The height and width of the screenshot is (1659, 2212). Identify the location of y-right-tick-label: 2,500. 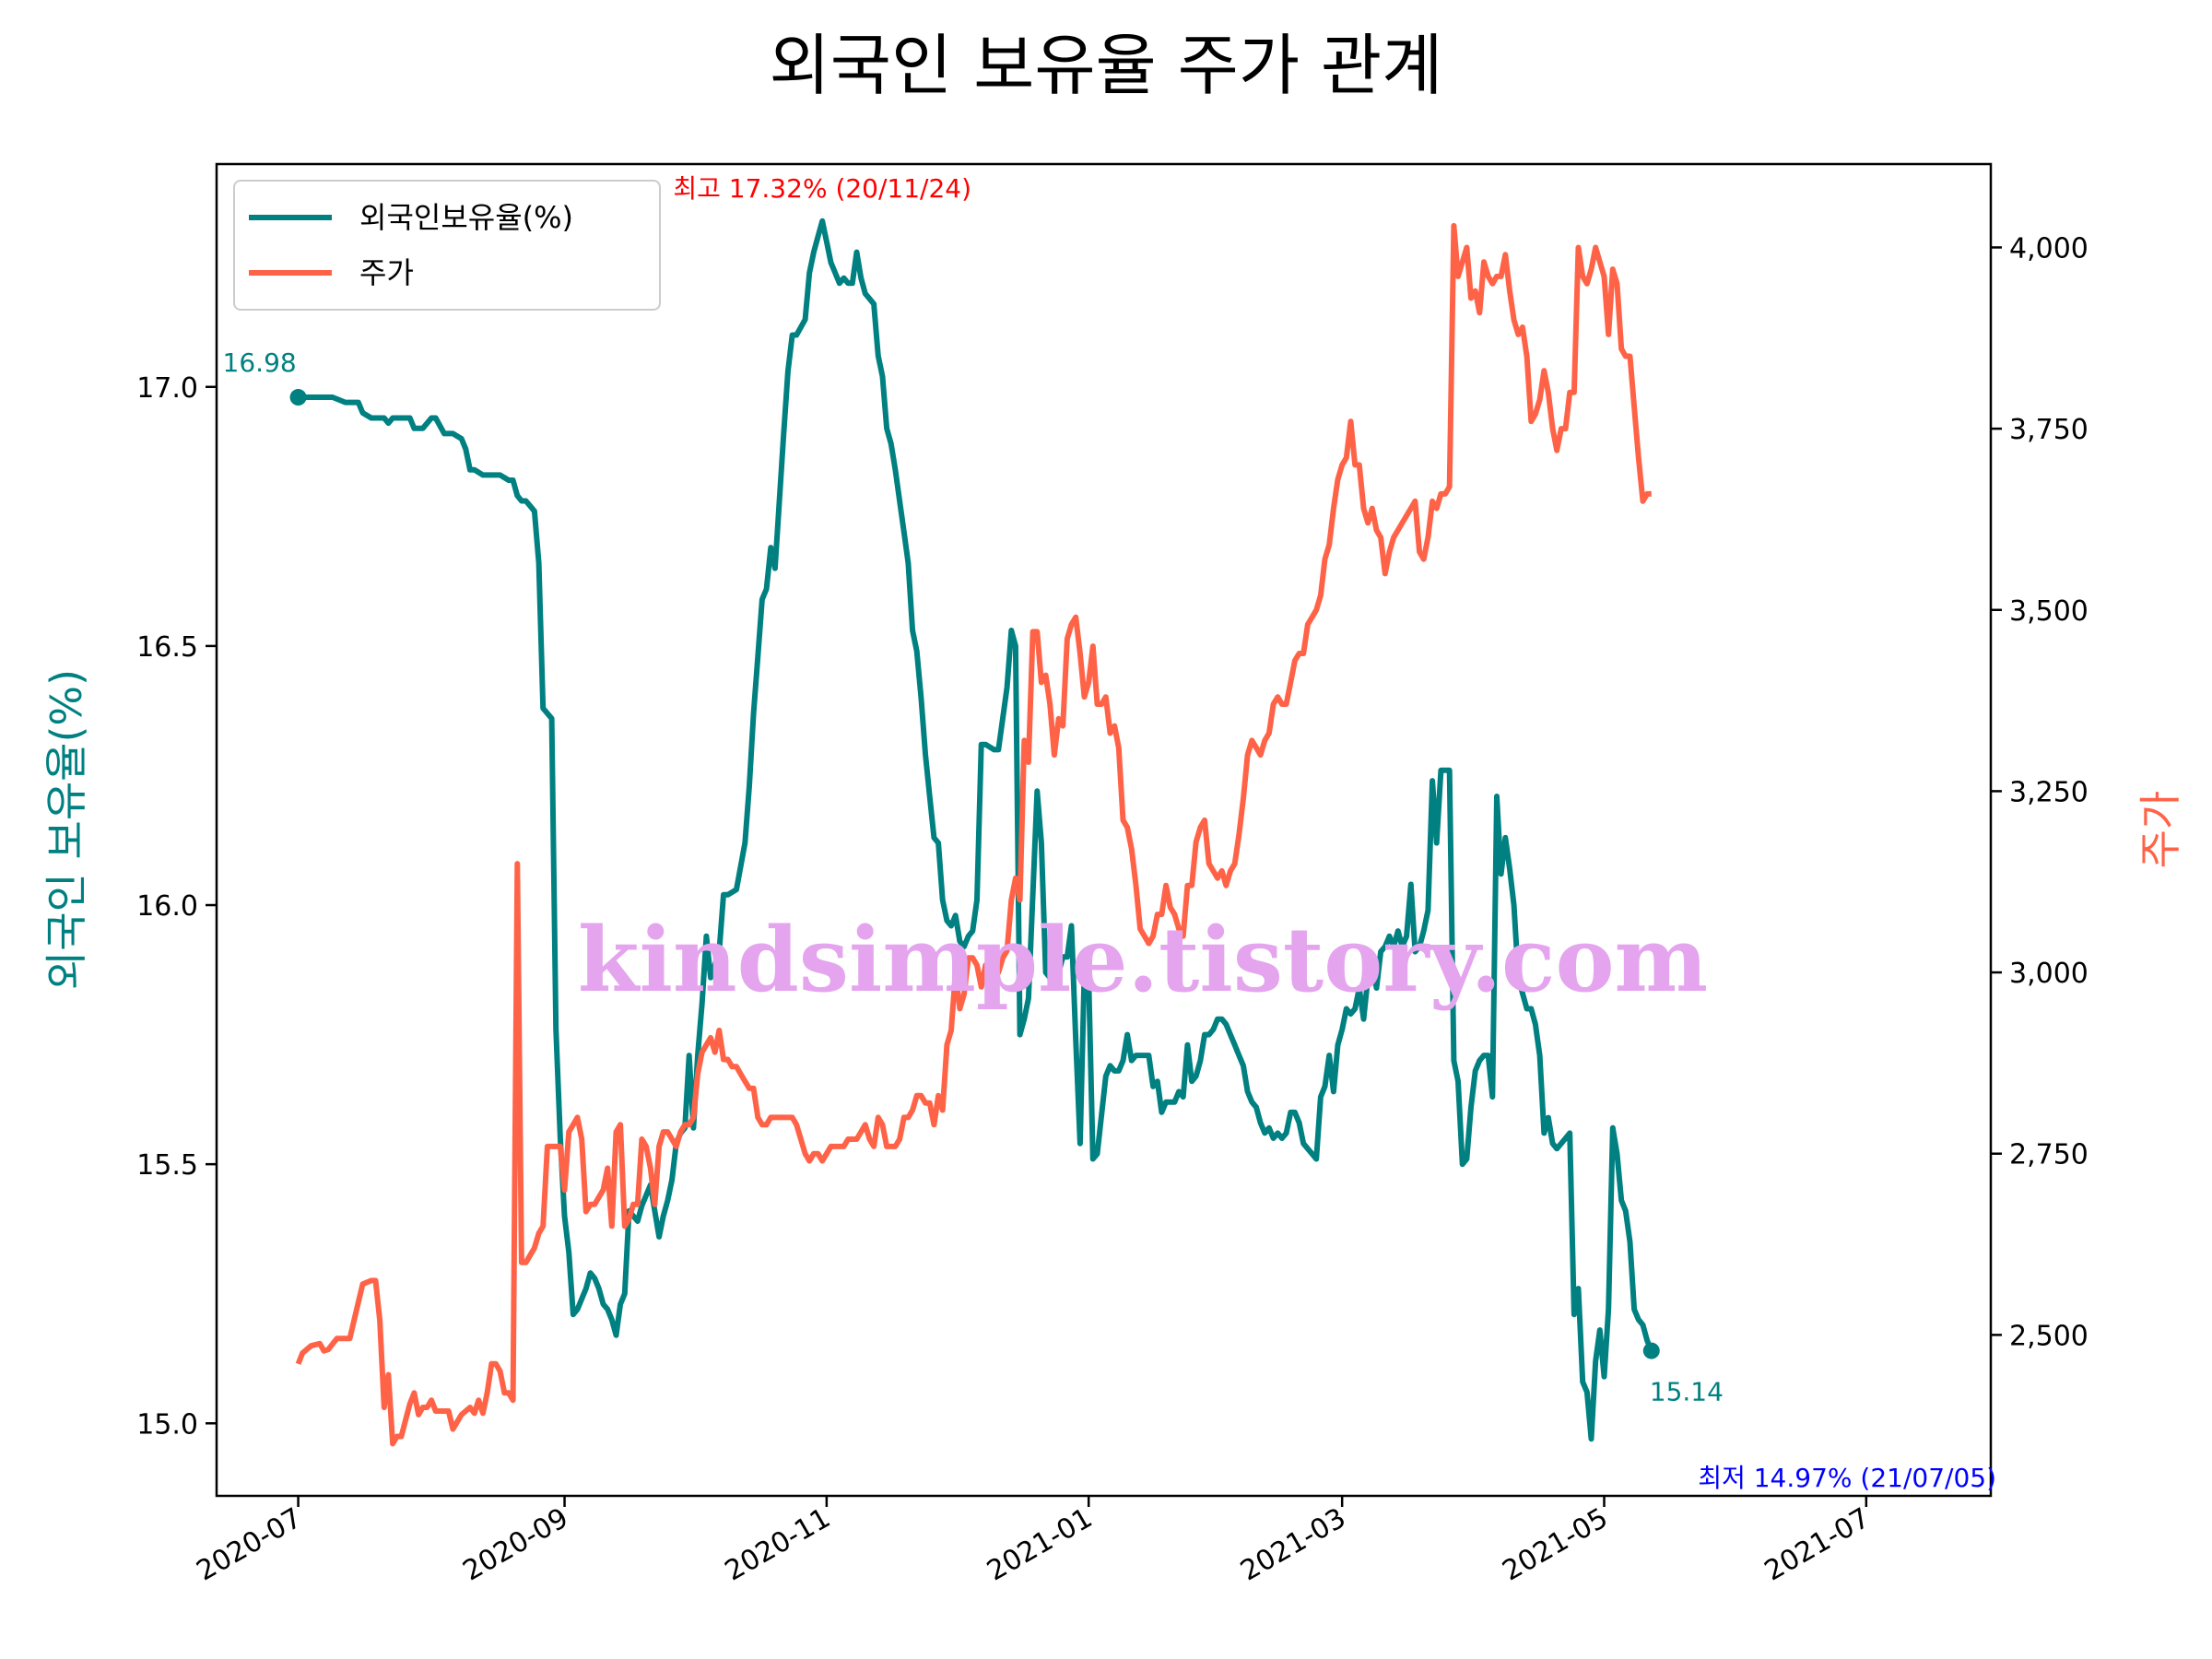
(2048, 1336).